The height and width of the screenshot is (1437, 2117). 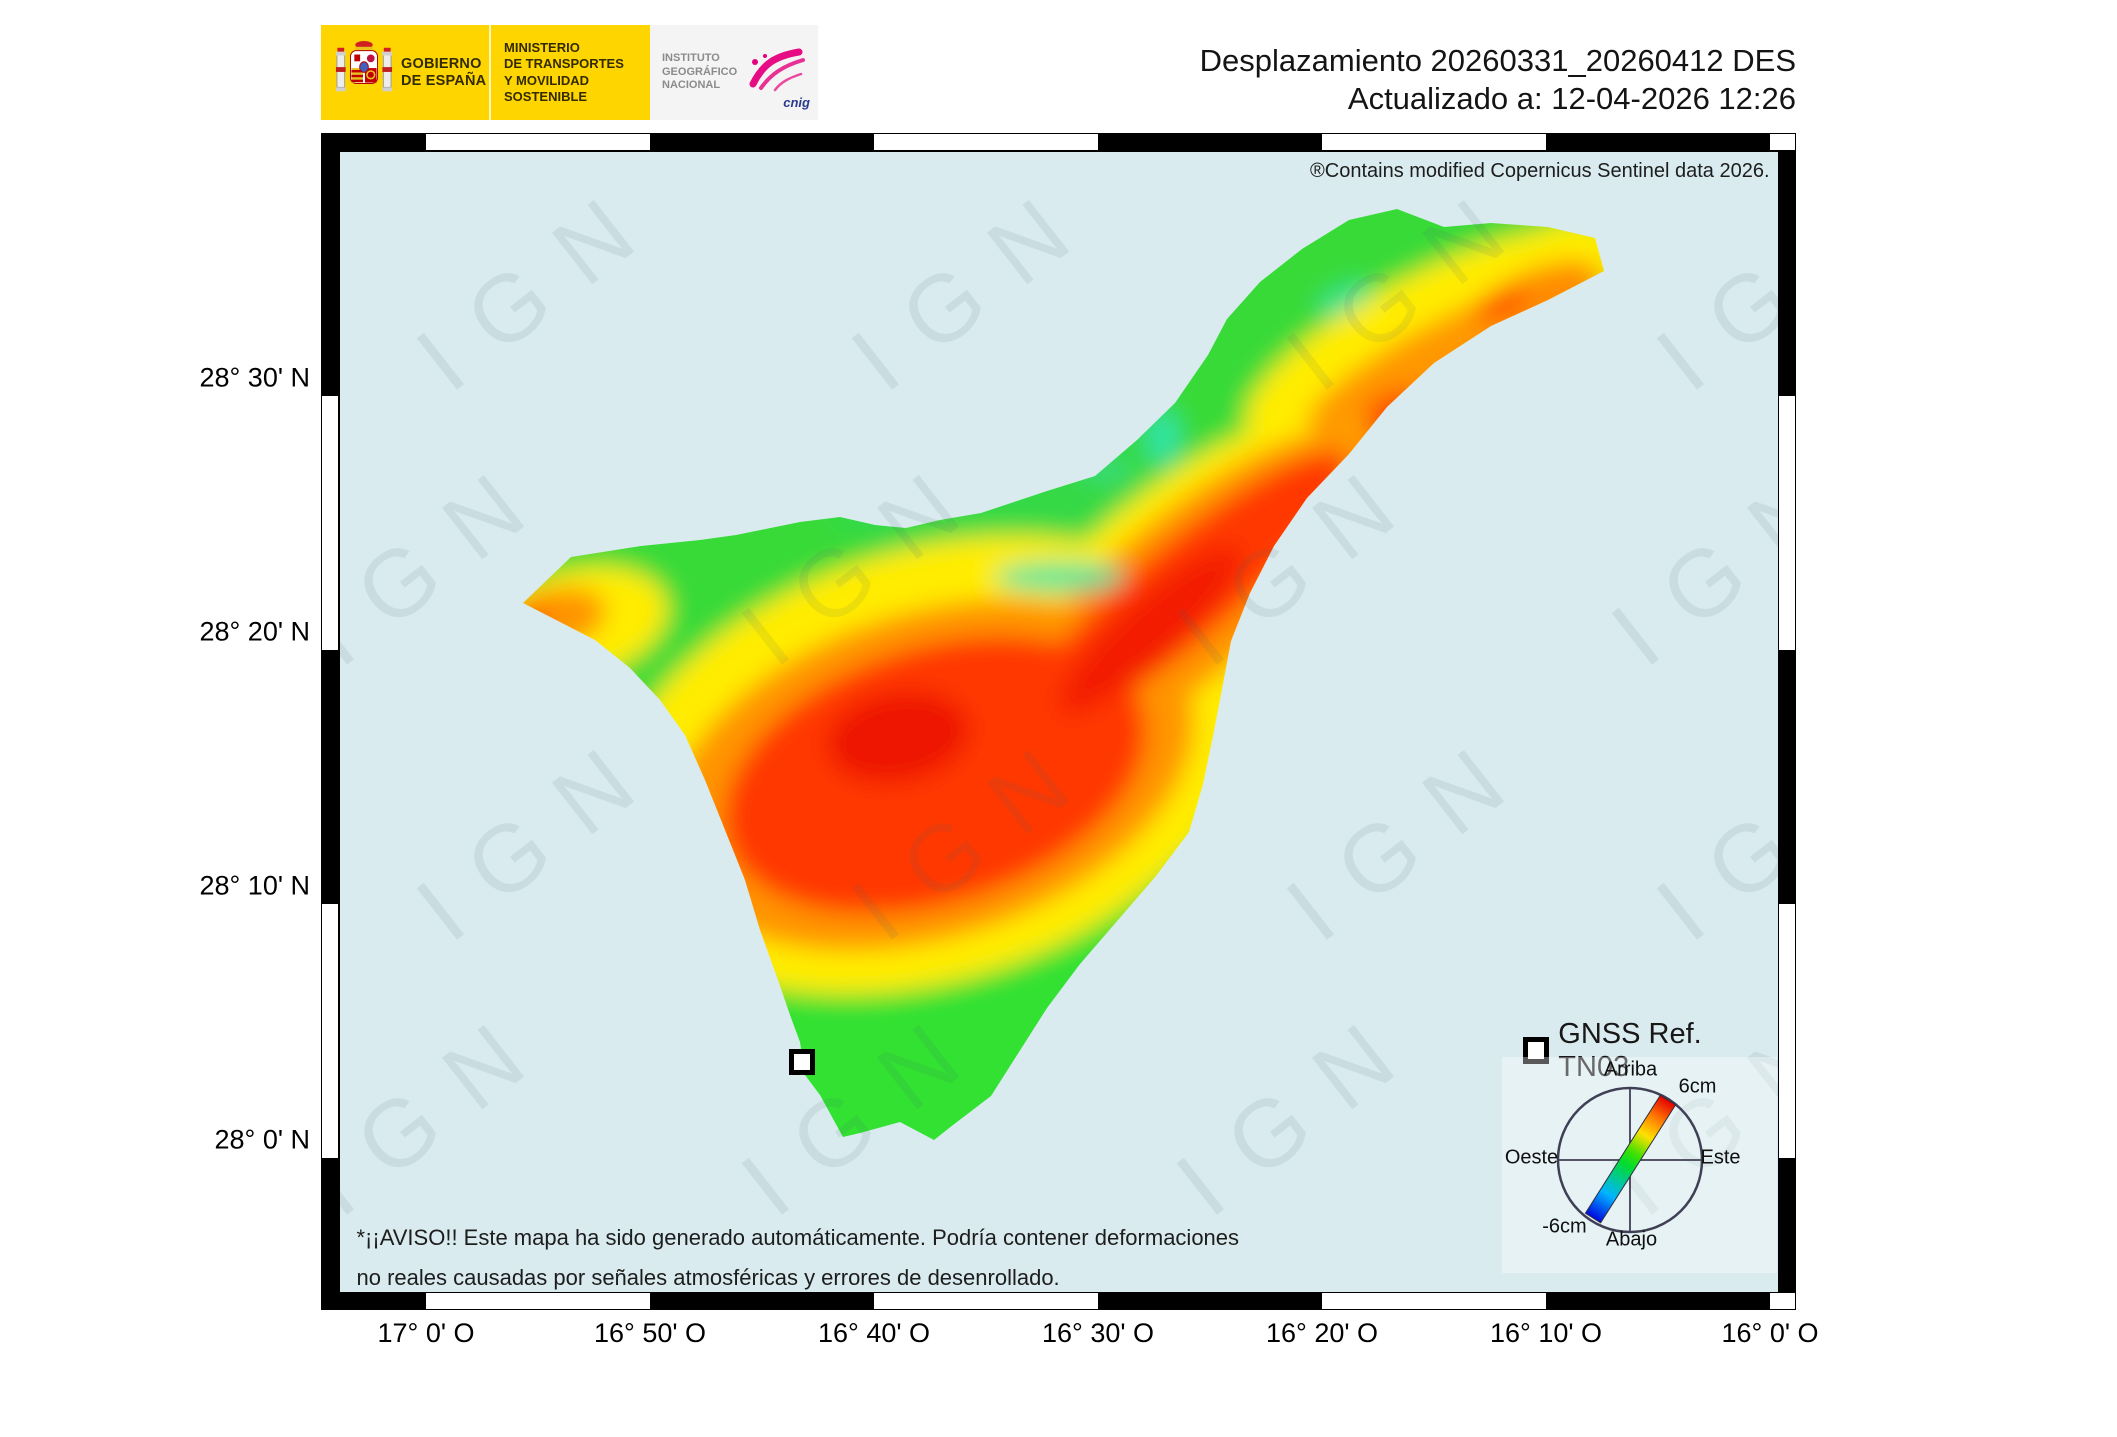 I want to click on lon-label-16-30: 16° 30' O, so click(x=1098, y=1333).